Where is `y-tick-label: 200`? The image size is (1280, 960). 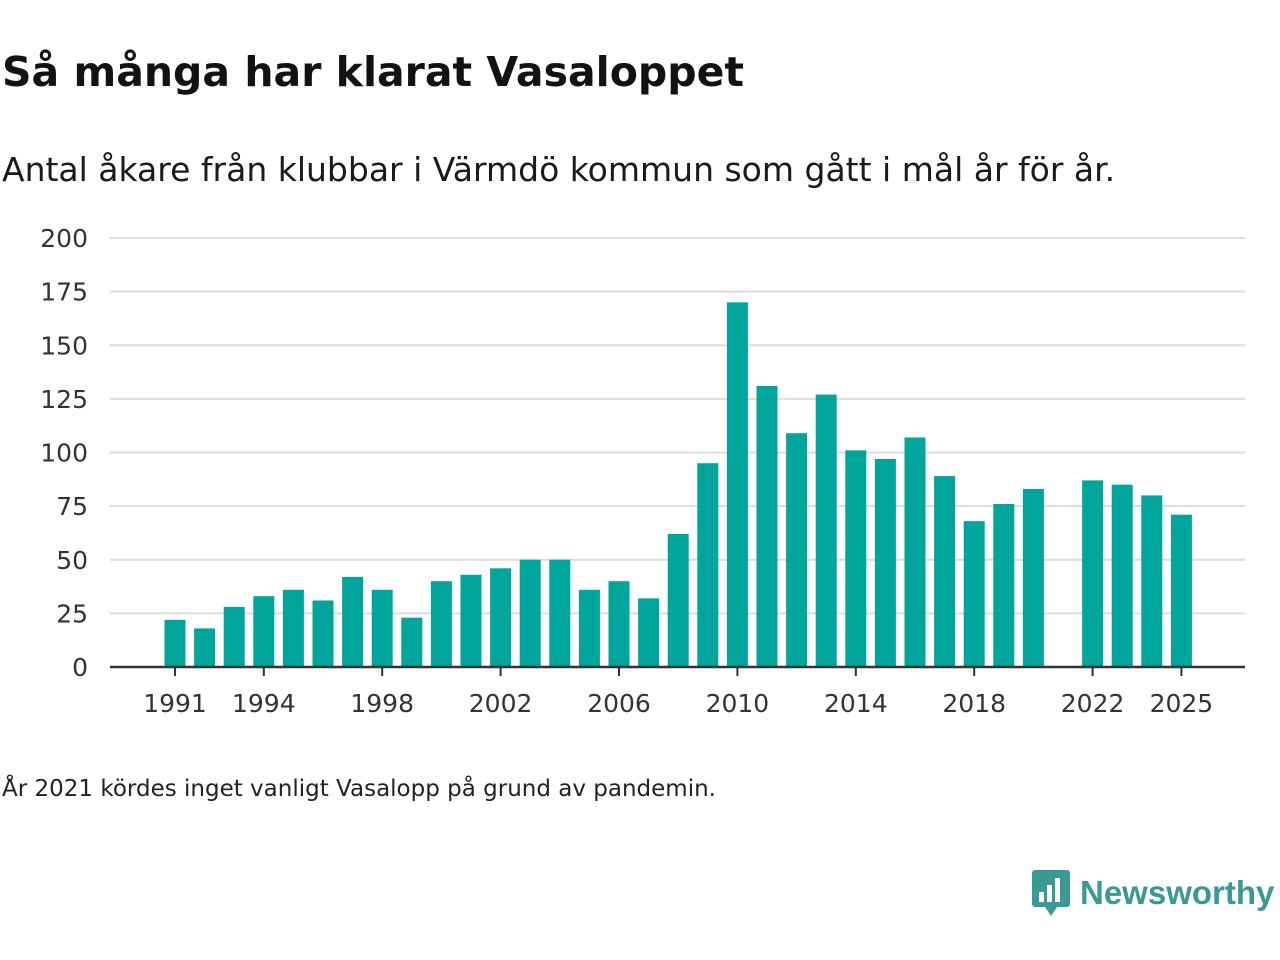 y-tick-label: 200 is located at coordinates (64, 238).